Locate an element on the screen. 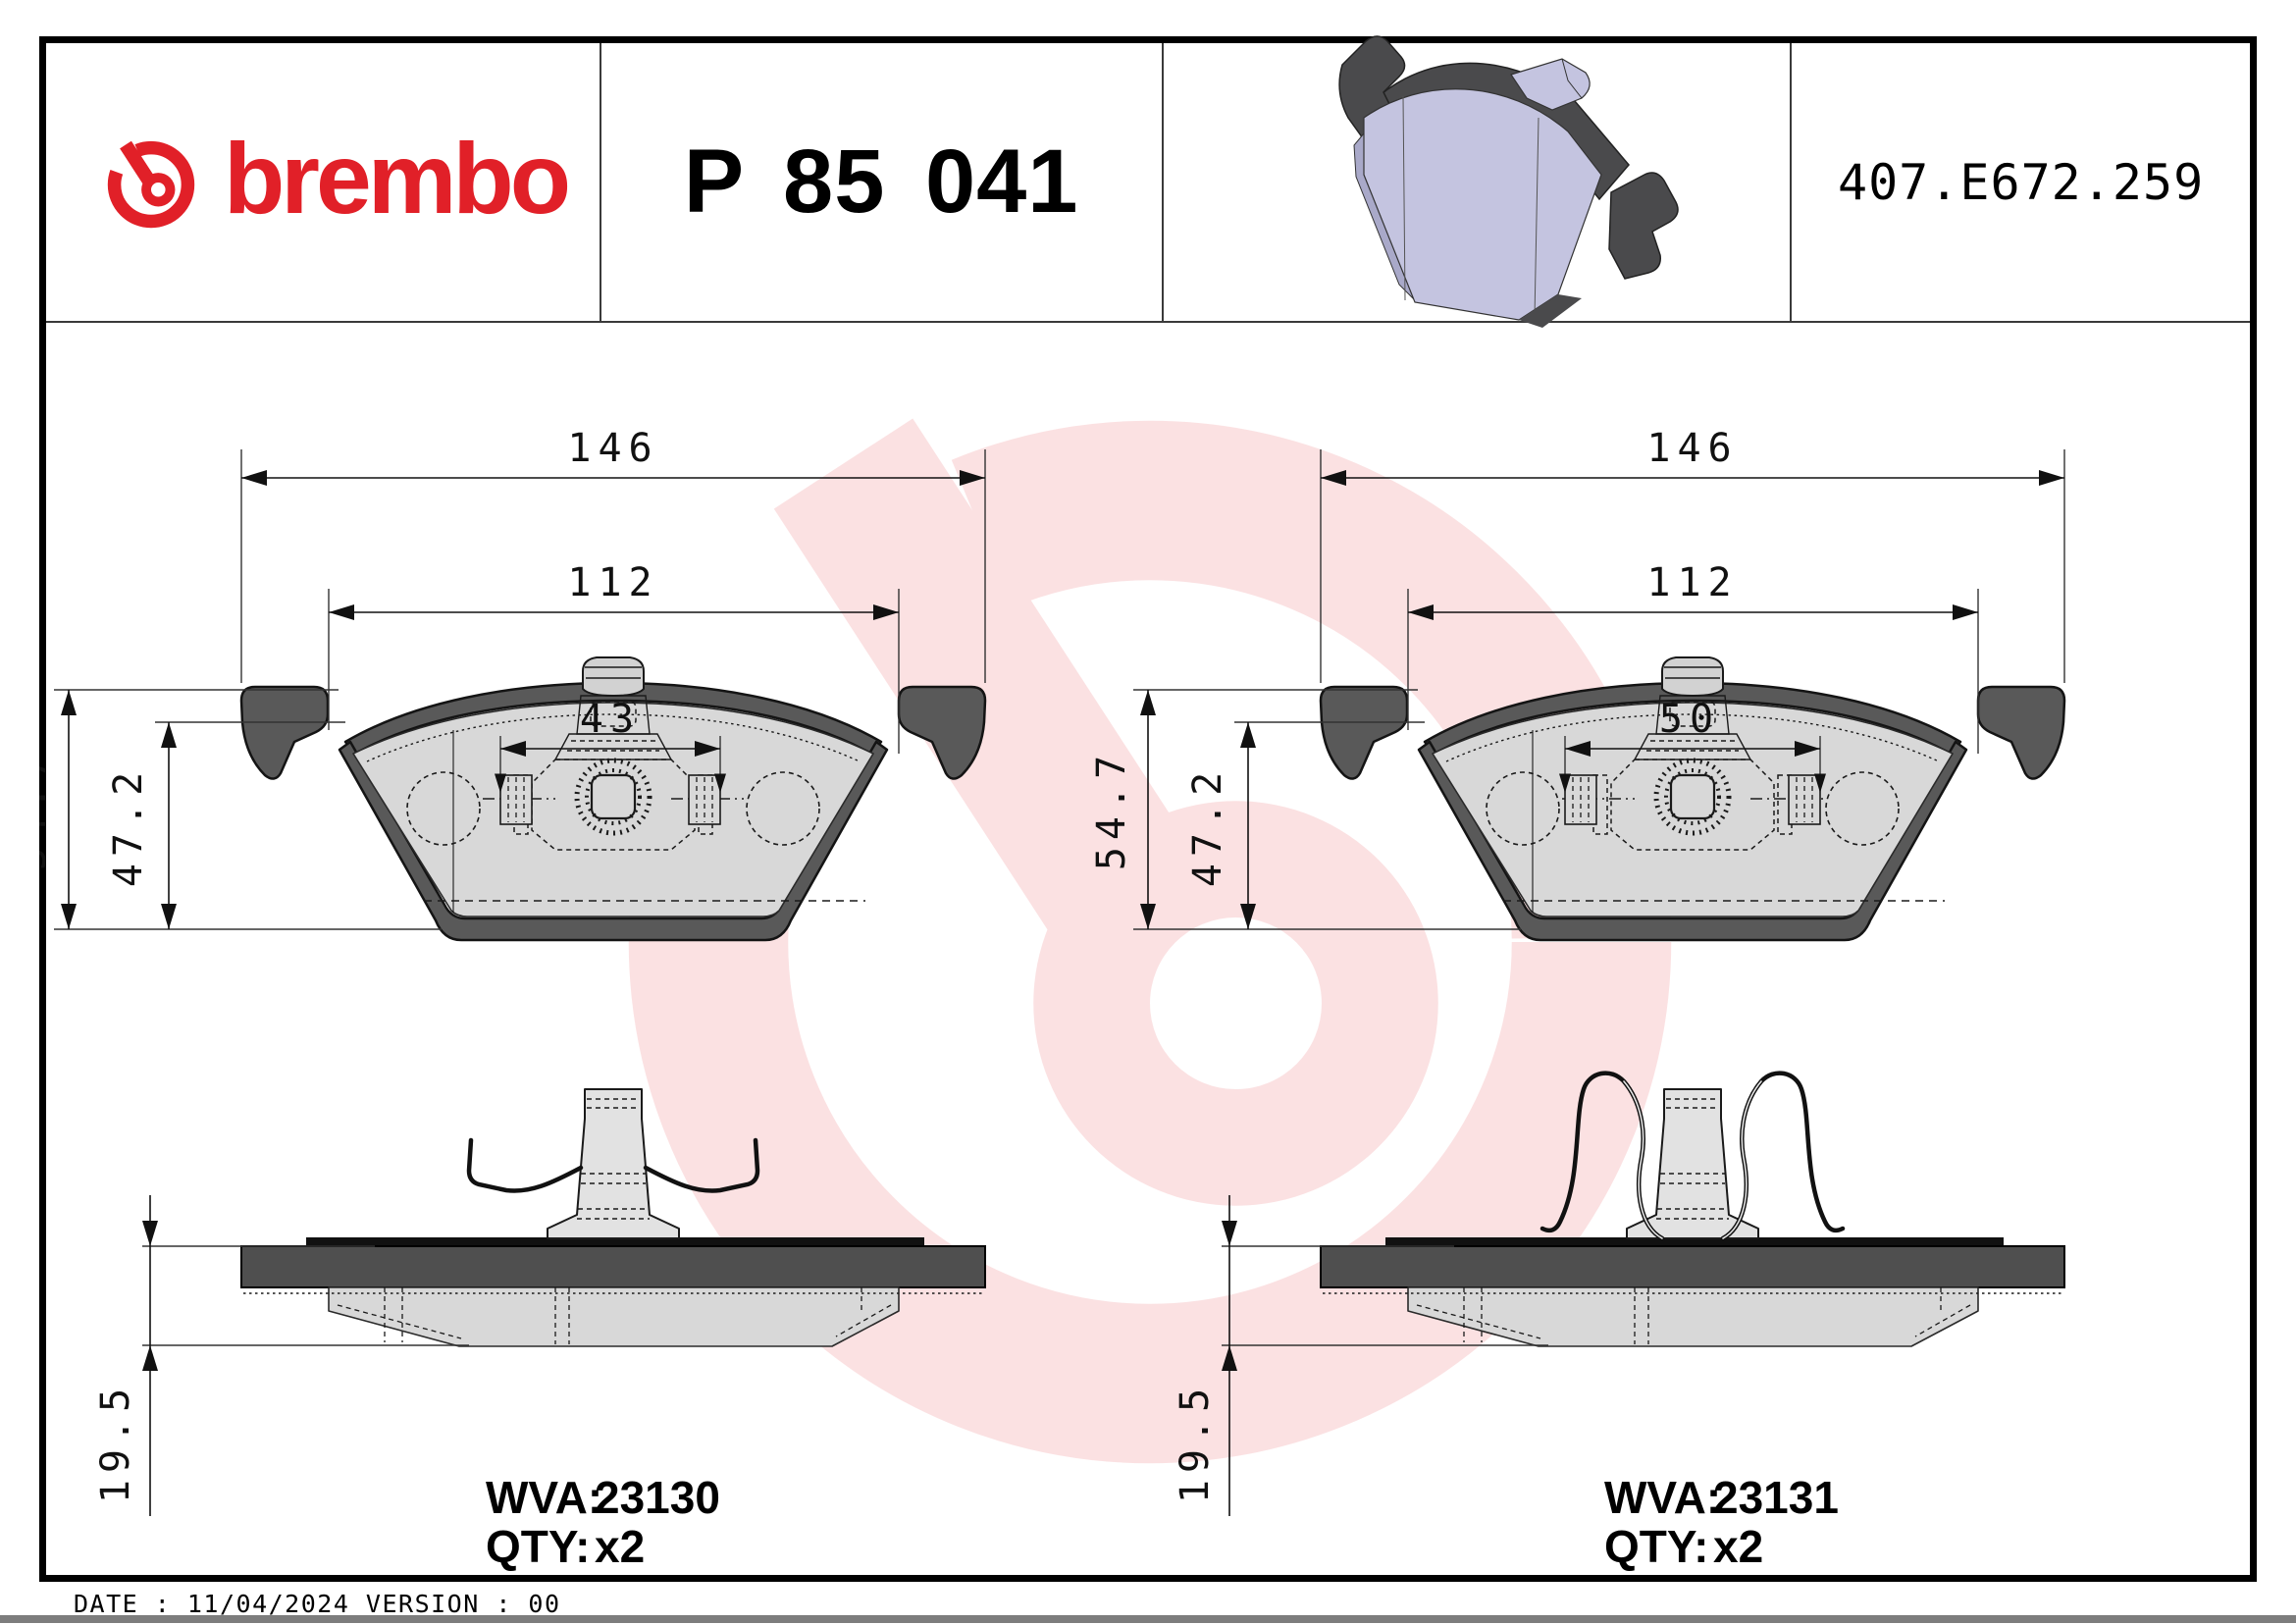 The width and height of the screenshot is (2296, 1624). left-pad-labels: WVA: 23130 QTY: x2 is located at coordinates (603, 1522).